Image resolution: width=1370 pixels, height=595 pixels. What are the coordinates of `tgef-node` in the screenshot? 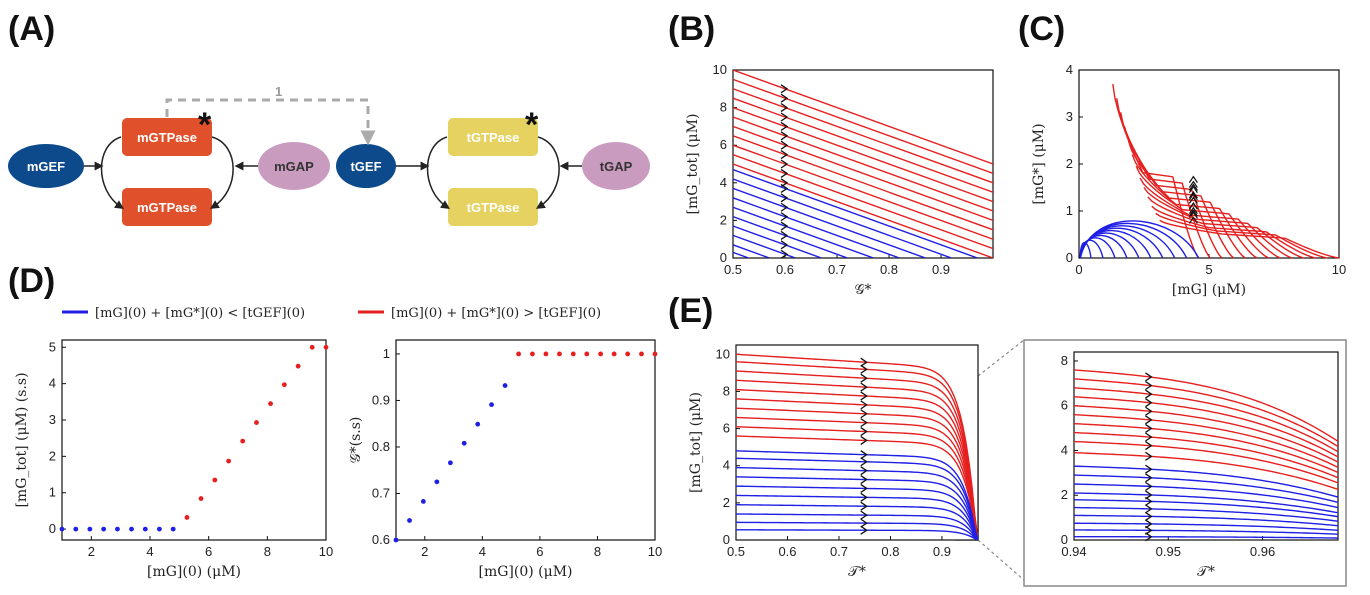 It's located at (366, 166).